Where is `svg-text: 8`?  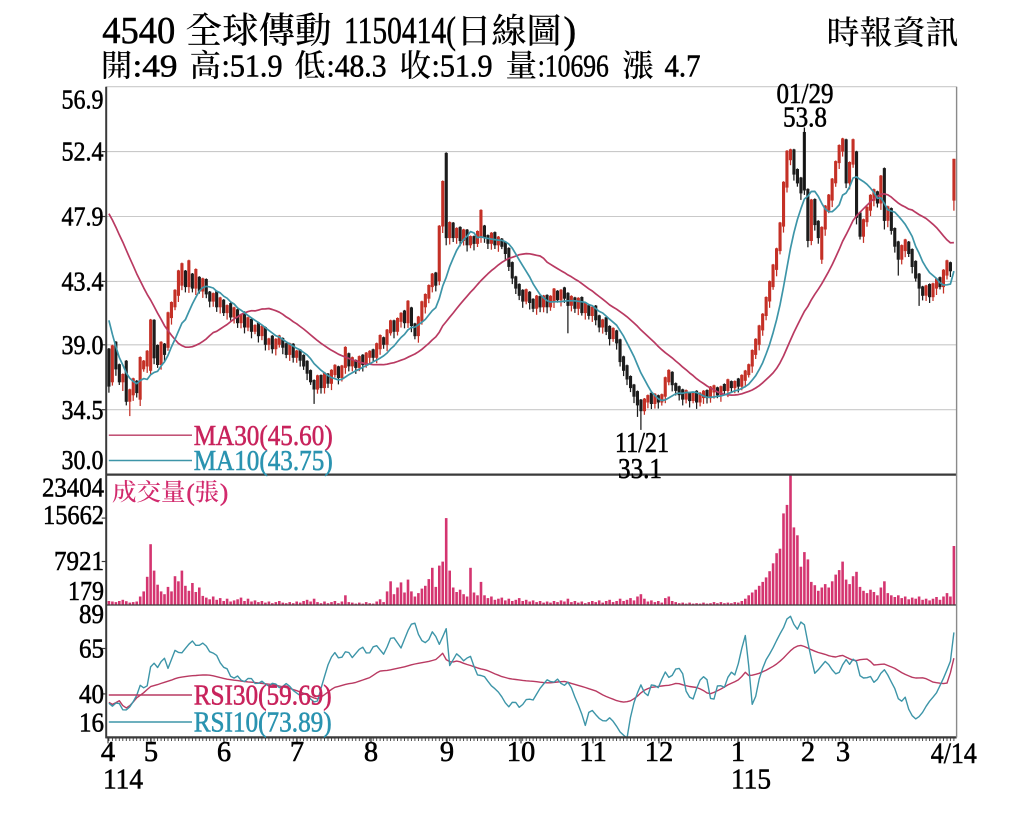
svg-text: 8 is located at coordinates (371, 752).